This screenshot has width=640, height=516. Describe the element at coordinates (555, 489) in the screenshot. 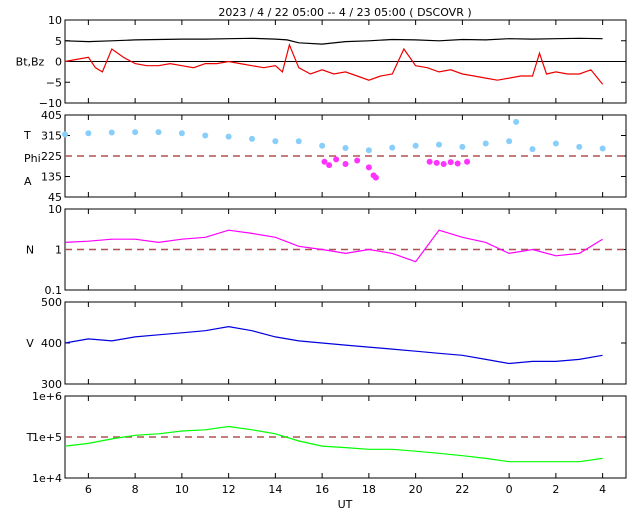

I see `x-tick-label: 2` at that location.